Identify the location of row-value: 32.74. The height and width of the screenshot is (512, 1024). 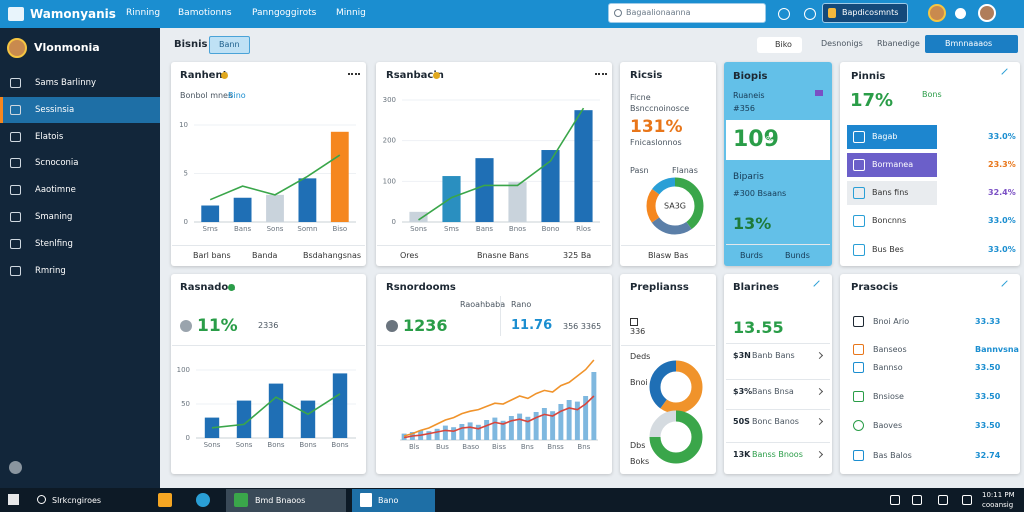
(988, 455).